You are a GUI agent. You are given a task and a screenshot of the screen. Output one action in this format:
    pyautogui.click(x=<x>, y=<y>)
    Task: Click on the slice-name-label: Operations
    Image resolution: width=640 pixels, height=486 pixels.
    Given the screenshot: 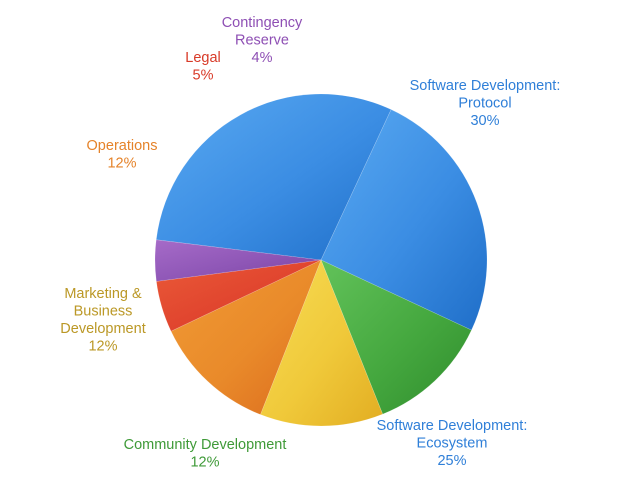 What is the action you would take?
    pyautogui.click(x=122, y=146)
    